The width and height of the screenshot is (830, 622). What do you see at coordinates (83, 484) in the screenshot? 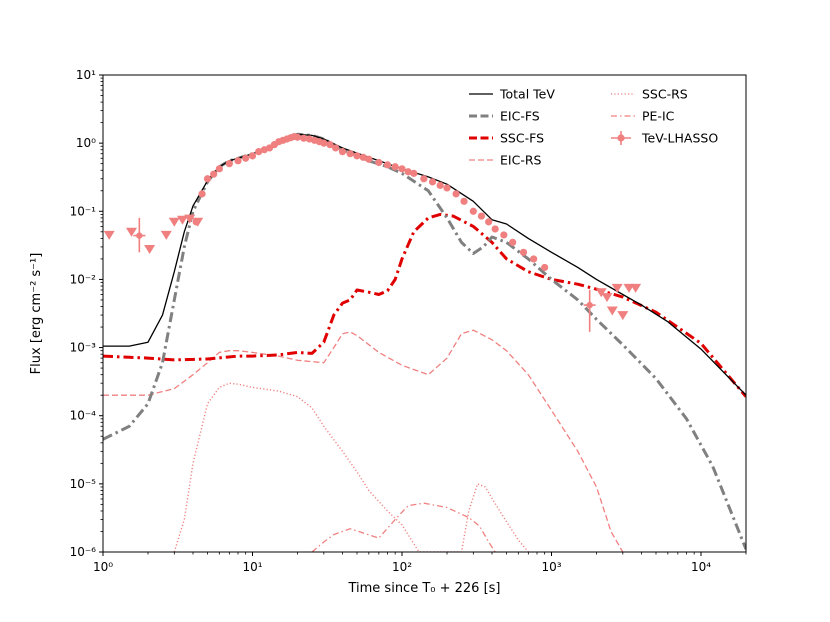
I see `y-tick-label: 10⁻⁵` at bounding box center [83, 484].